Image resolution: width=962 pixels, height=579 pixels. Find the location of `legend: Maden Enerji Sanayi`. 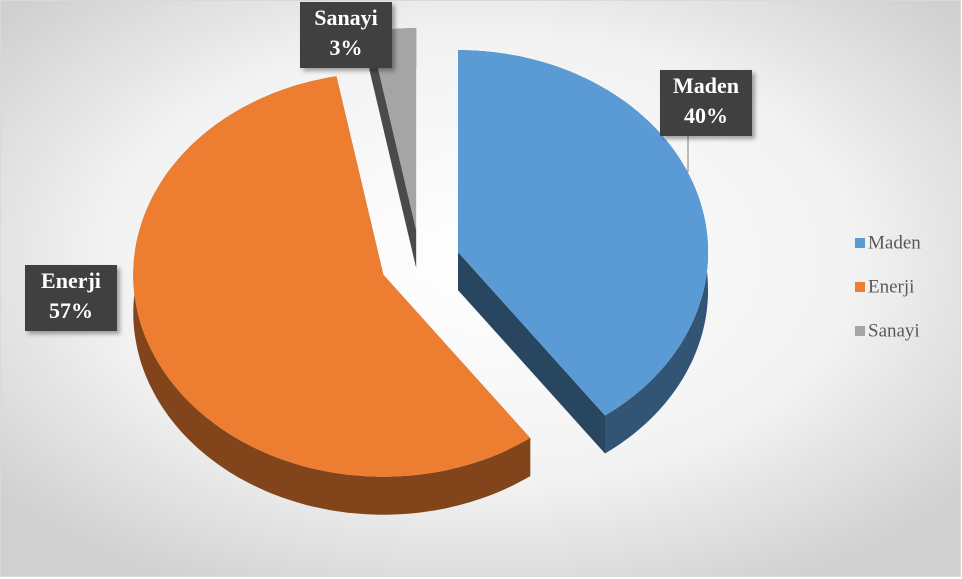

legend: Maden Enerji Sanayi is located at coordinates (888, 286).